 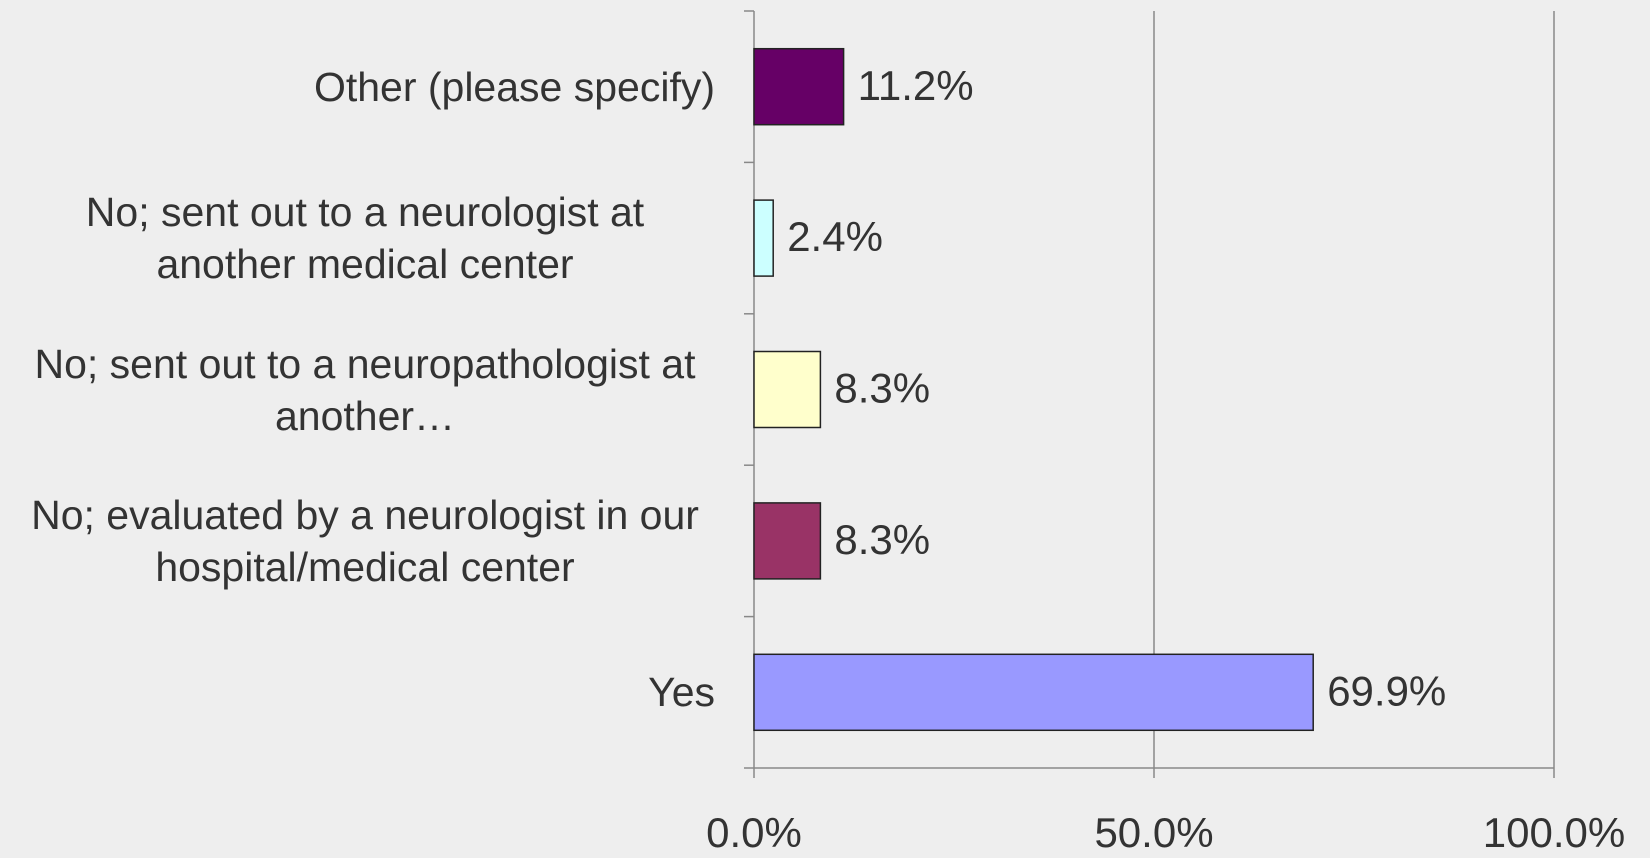 What do you see at coordinates (357, 692) in the screenshot?
I see `category-label-row: Yes` at bounding box center [357, 692].